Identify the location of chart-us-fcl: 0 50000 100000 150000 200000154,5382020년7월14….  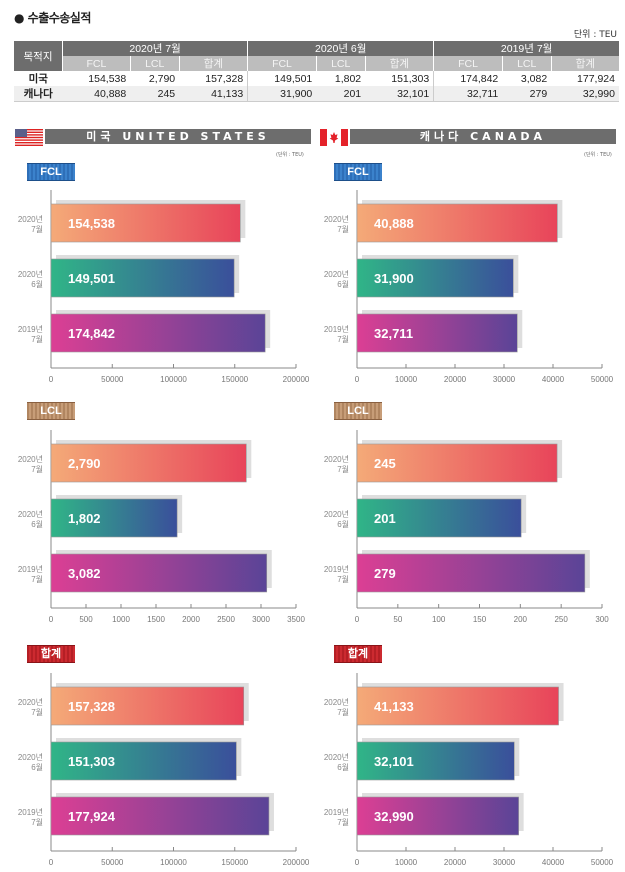
(164, 287).